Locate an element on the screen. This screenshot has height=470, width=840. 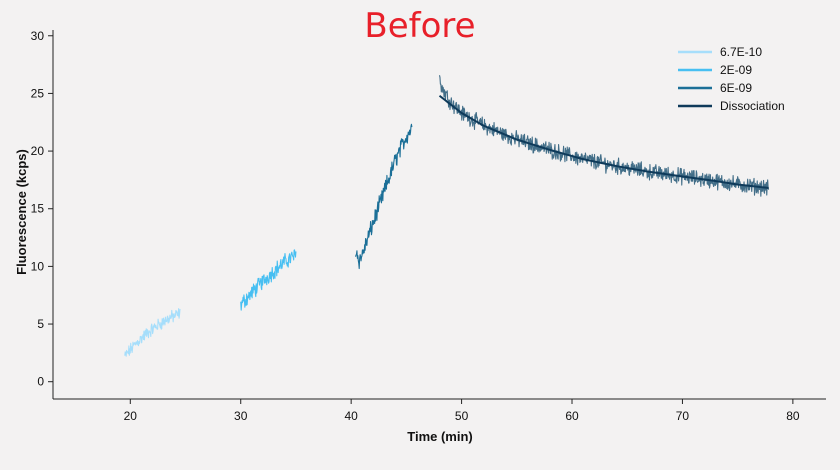
x-tick-label: 40 is located at coordinates (351, 416).